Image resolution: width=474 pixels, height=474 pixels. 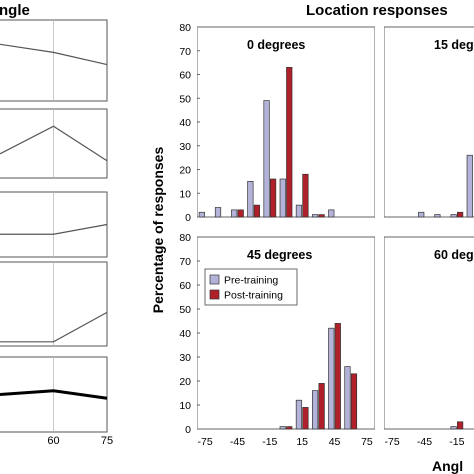 I want to click on left-panel-title: ngle, so click(x=15, y=10).